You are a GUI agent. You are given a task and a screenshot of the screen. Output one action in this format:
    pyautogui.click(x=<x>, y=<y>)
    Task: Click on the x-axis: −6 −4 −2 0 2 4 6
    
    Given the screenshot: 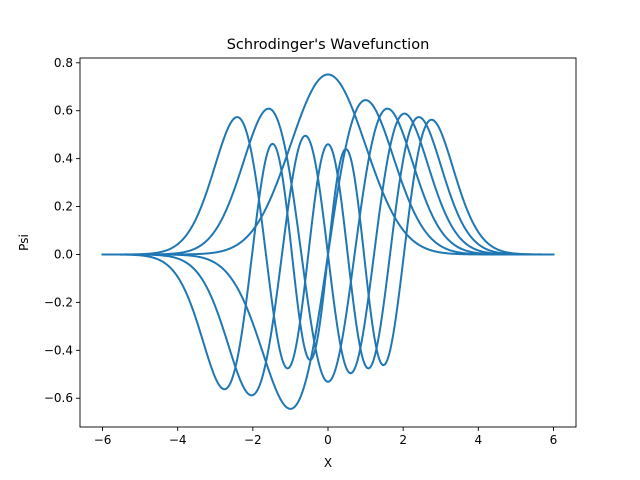 What is the action you would take?
    pyautogui.click(x=326, y=437)
    